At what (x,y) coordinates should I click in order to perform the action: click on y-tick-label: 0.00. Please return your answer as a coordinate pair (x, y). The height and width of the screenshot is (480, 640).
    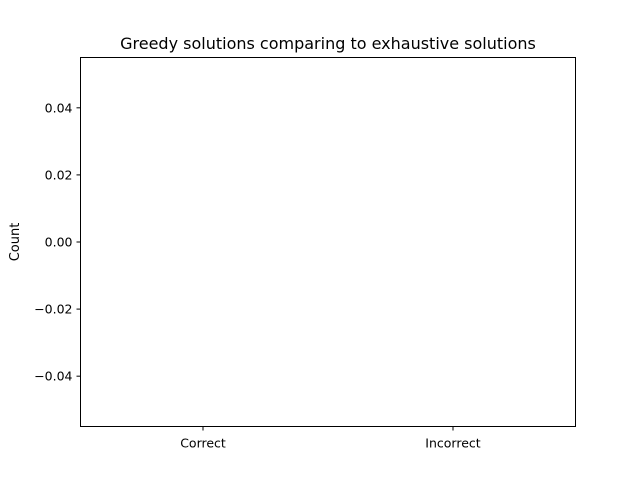
    Looking at the image, I should click on (59, 242).